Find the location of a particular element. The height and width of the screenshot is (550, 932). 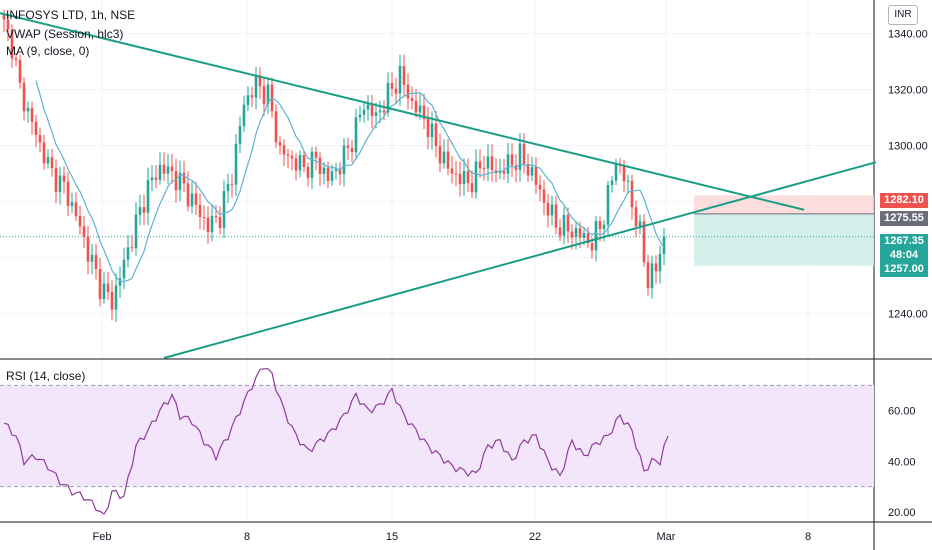

target-price-badge: 1257.00 is located at coordinates (904, 269).